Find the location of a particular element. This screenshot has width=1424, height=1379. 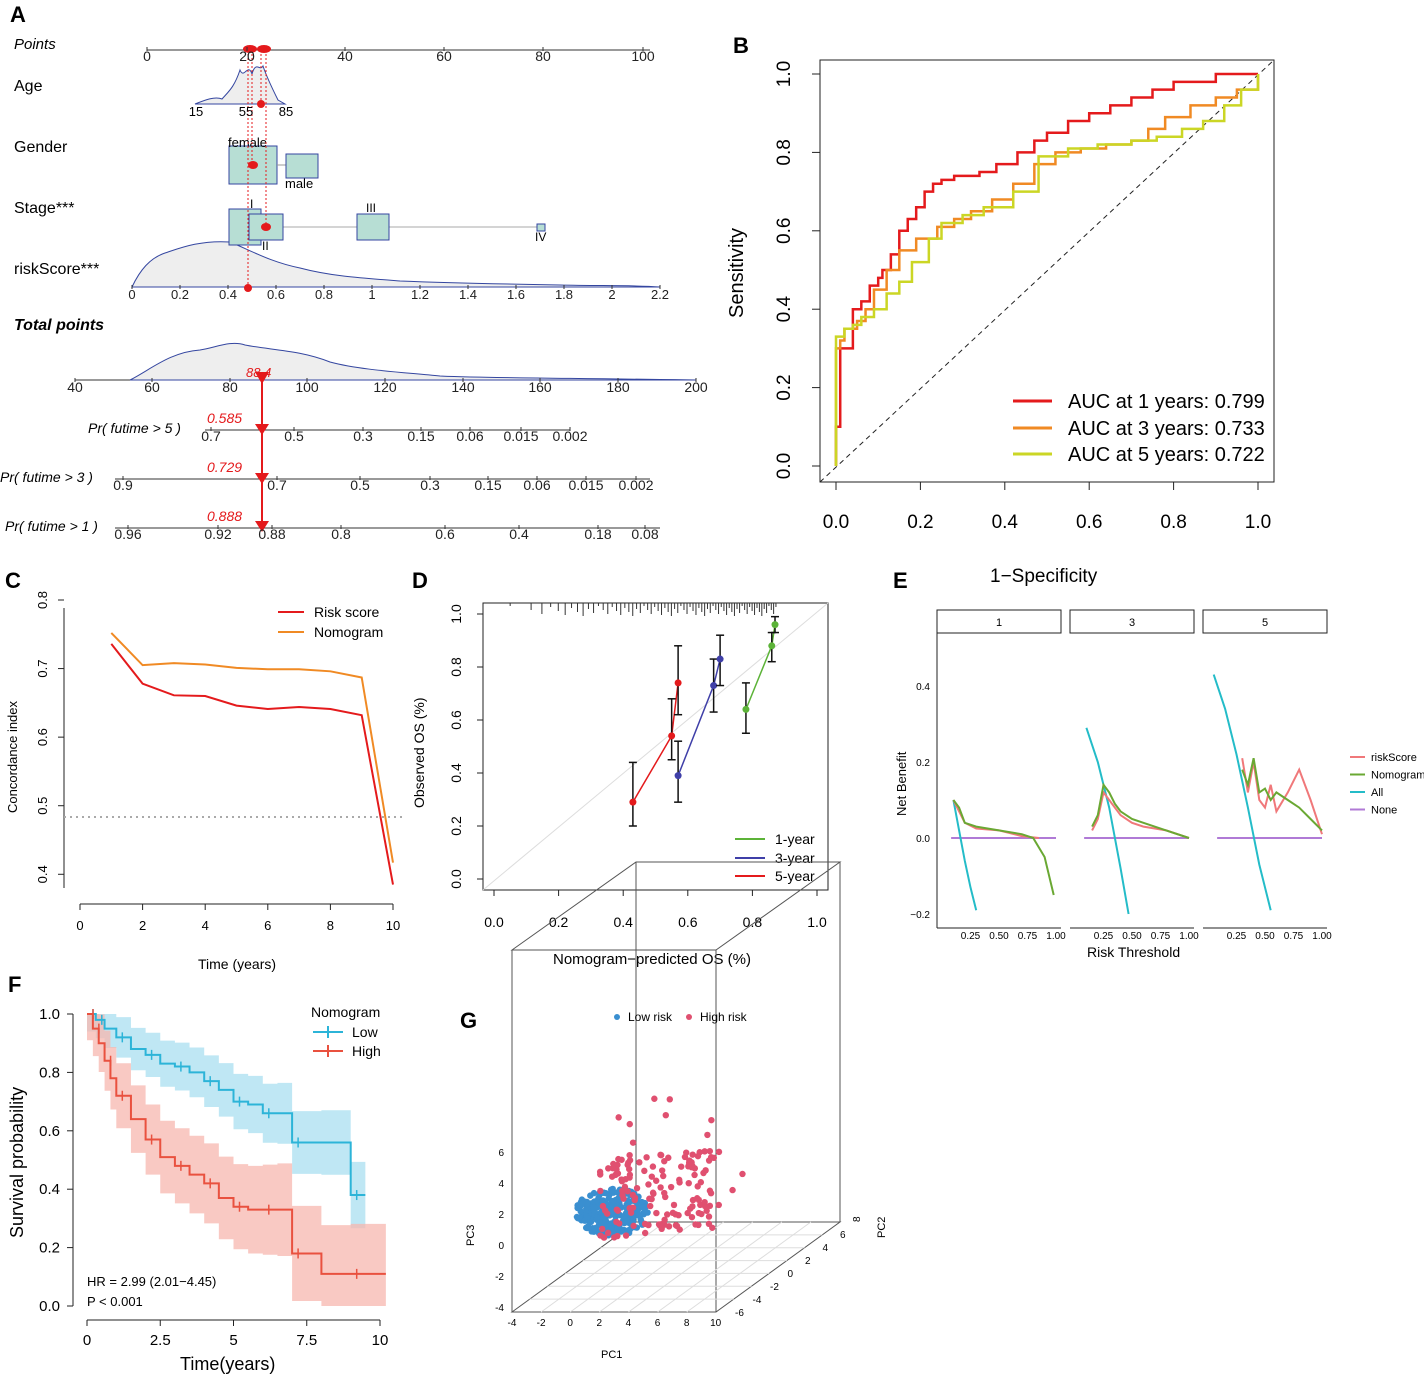

roc-x-tick-label: 1.0 is located at coordinates (1258, 522).